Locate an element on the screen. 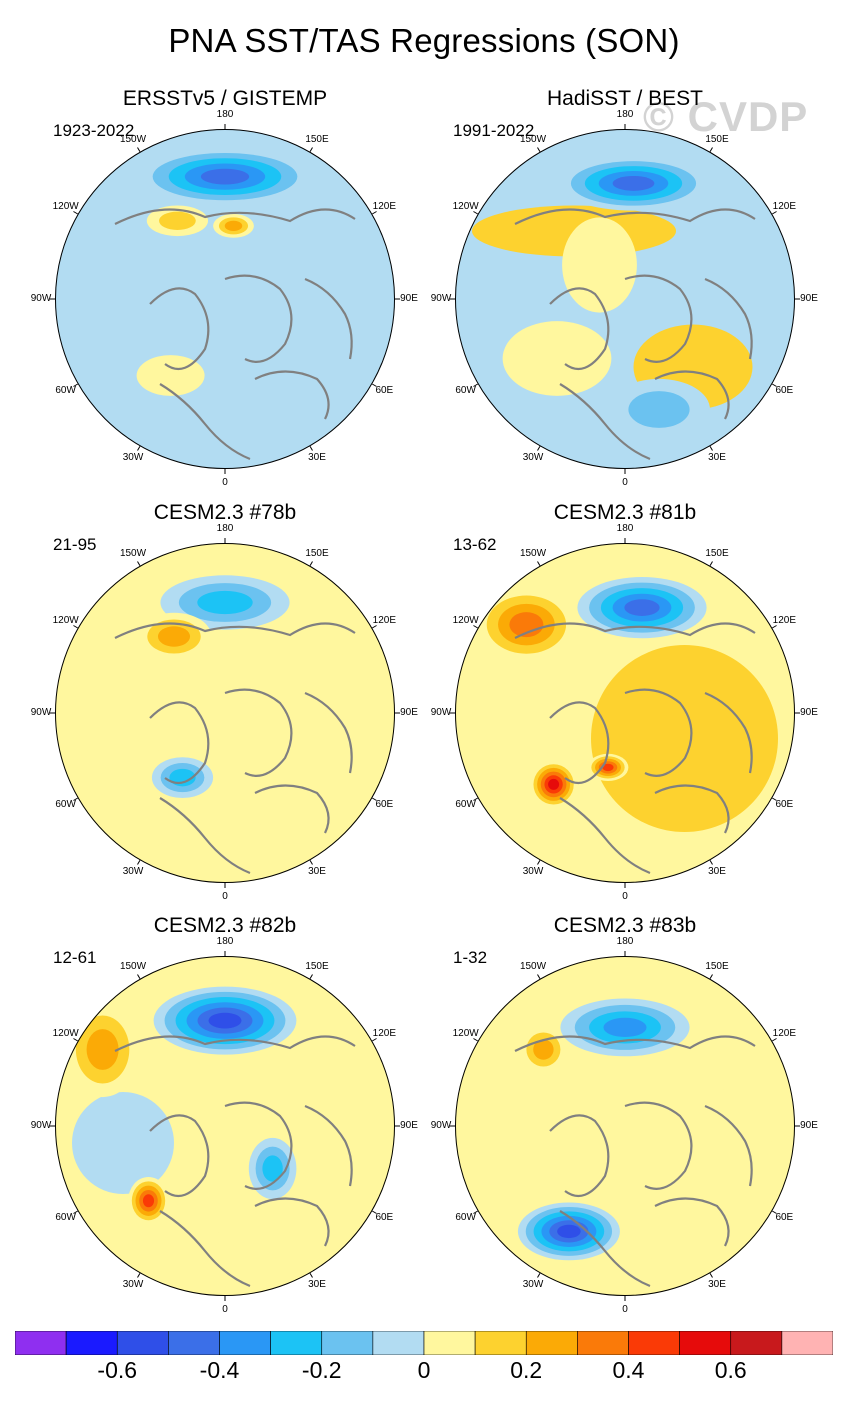 The image size is (848, 1411). colorbar-tick-label: -0.2 is located at coordinates (321, 1370).